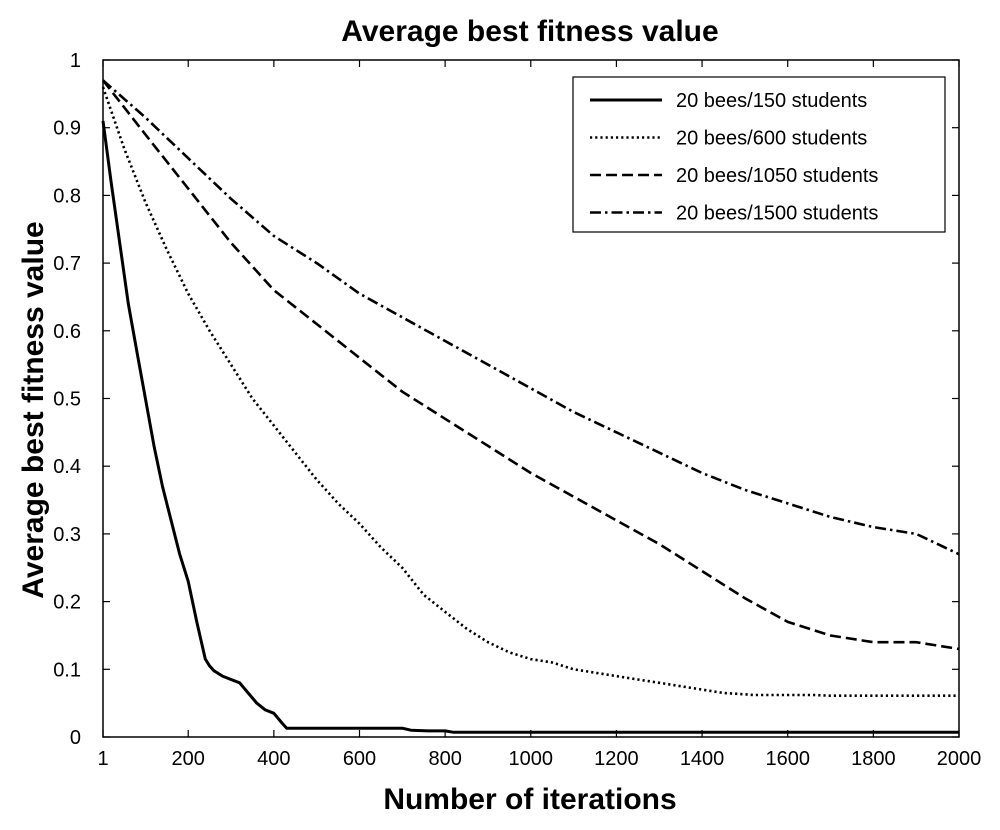 The width and height of the screenshot is (1000, 830). What do you see at coordinates (33, 409) in the screenshot?
I see `y-axis-label: Average best fitness value` at bounding box center [33, 409].